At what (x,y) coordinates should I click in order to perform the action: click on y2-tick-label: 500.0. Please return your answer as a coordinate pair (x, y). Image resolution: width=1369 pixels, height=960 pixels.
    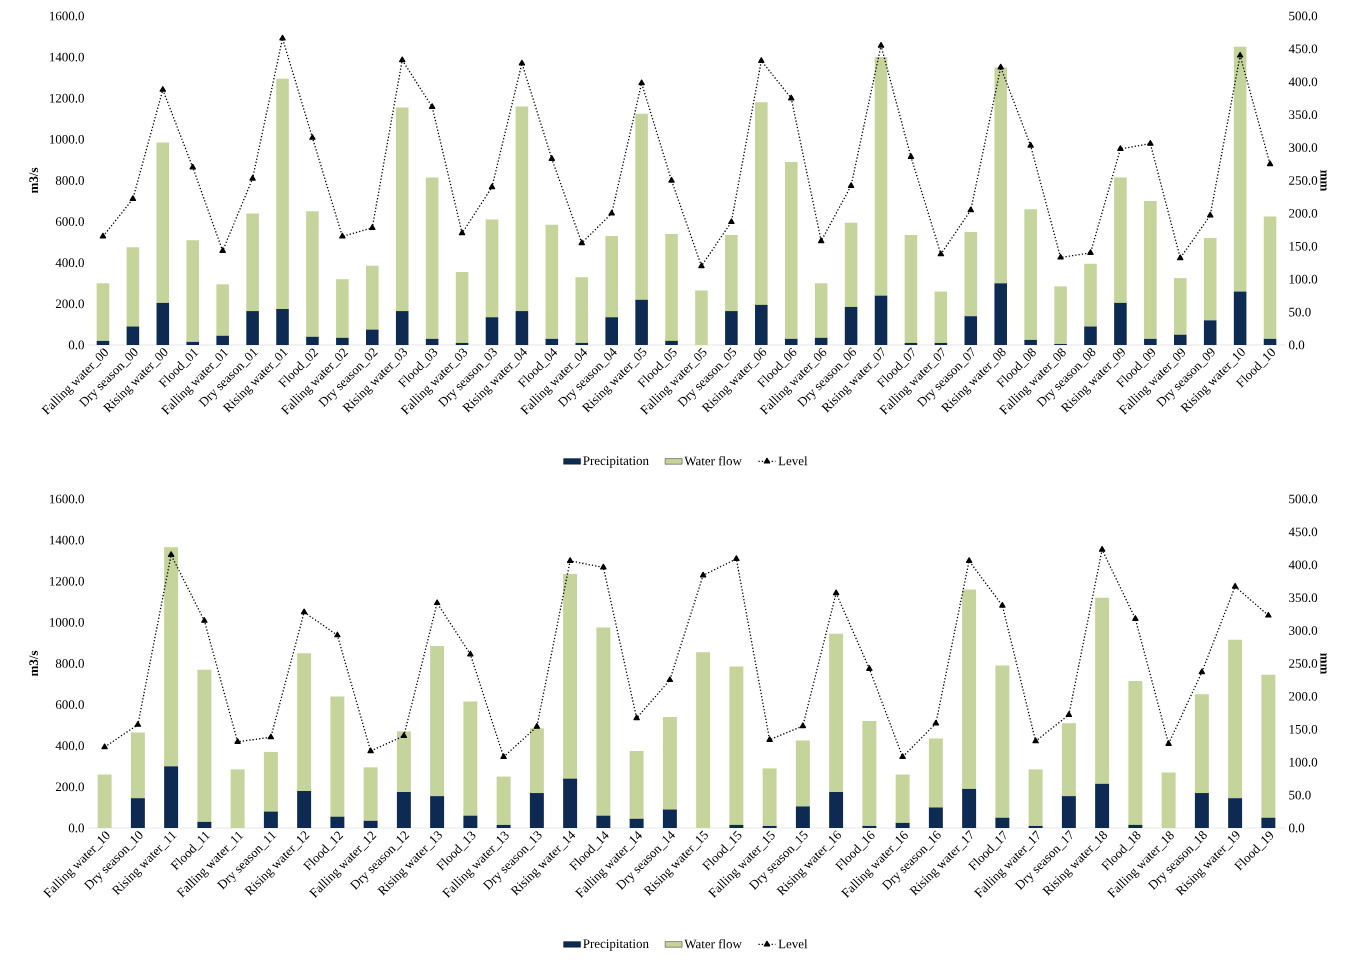
    Looking at the image, I should click on (1303, 499).